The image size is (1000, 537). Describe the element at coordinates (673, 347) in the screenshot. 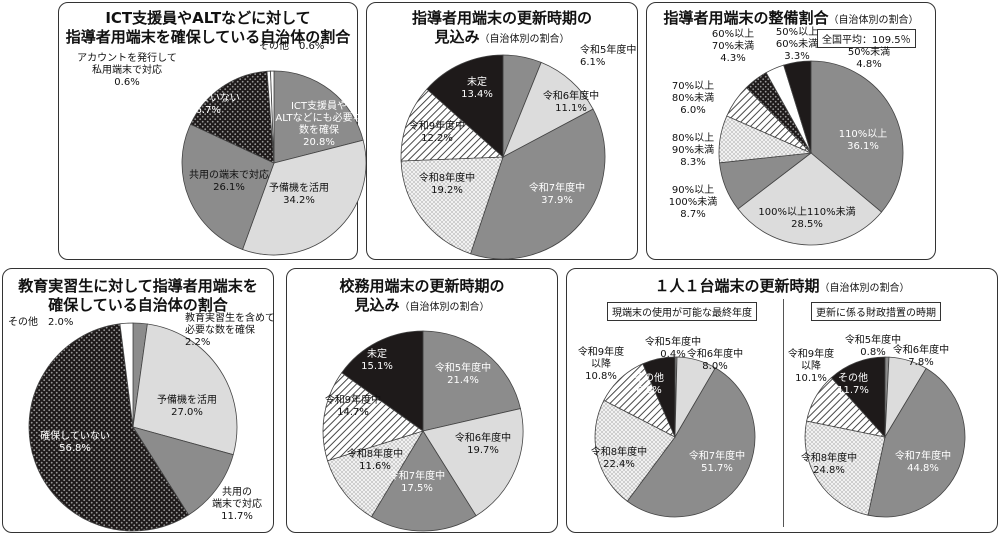

I see `slice-label: 令和5年度中 0.4%` at that location.